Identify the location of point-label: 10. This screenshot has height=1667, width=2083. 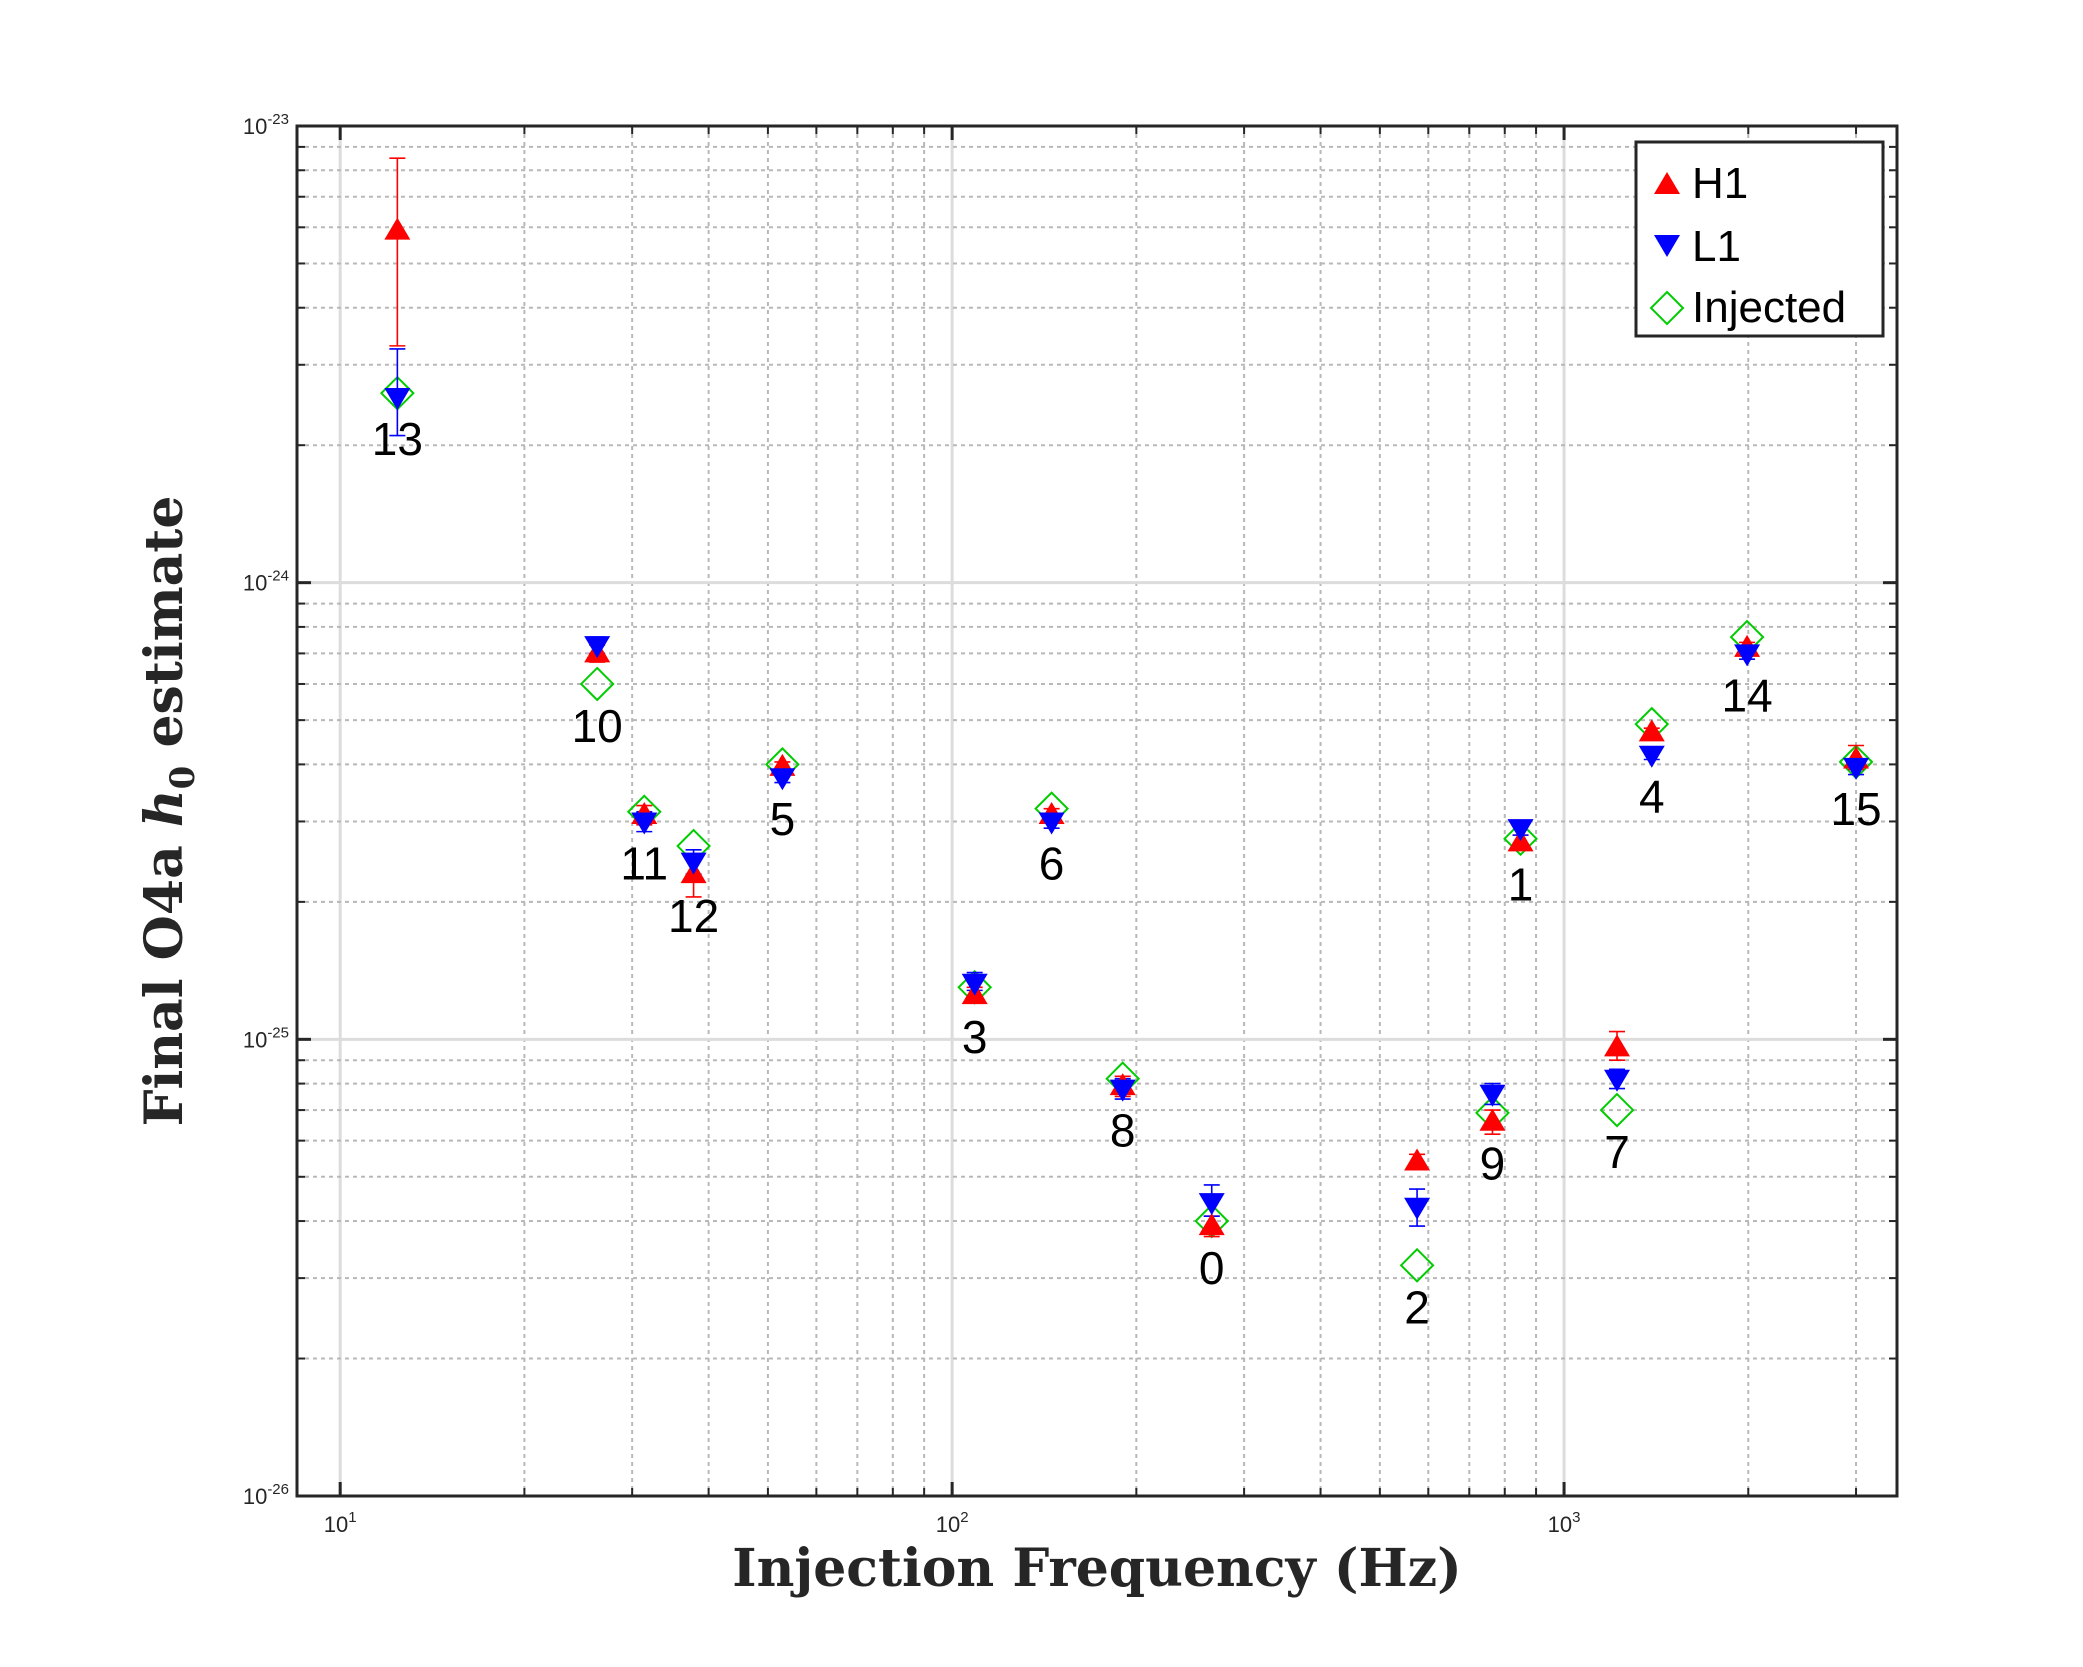
(597, 726).